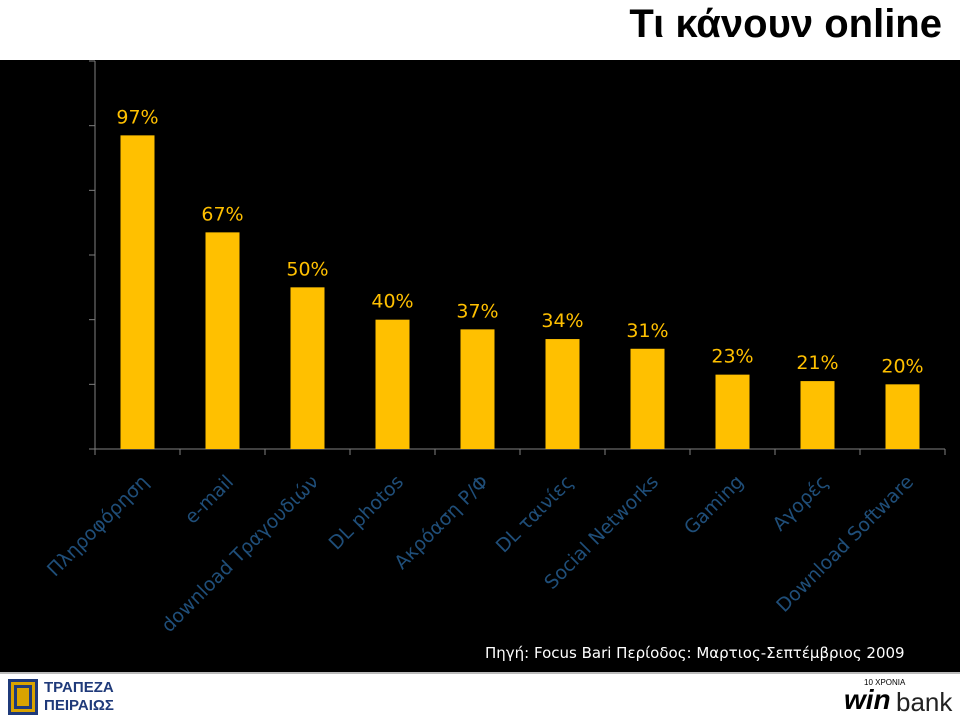  What do you see at coordinates (98, 526) in the screenshot?
I see `category-label: Πληροφόρηση` at bounding box center [98, 526].